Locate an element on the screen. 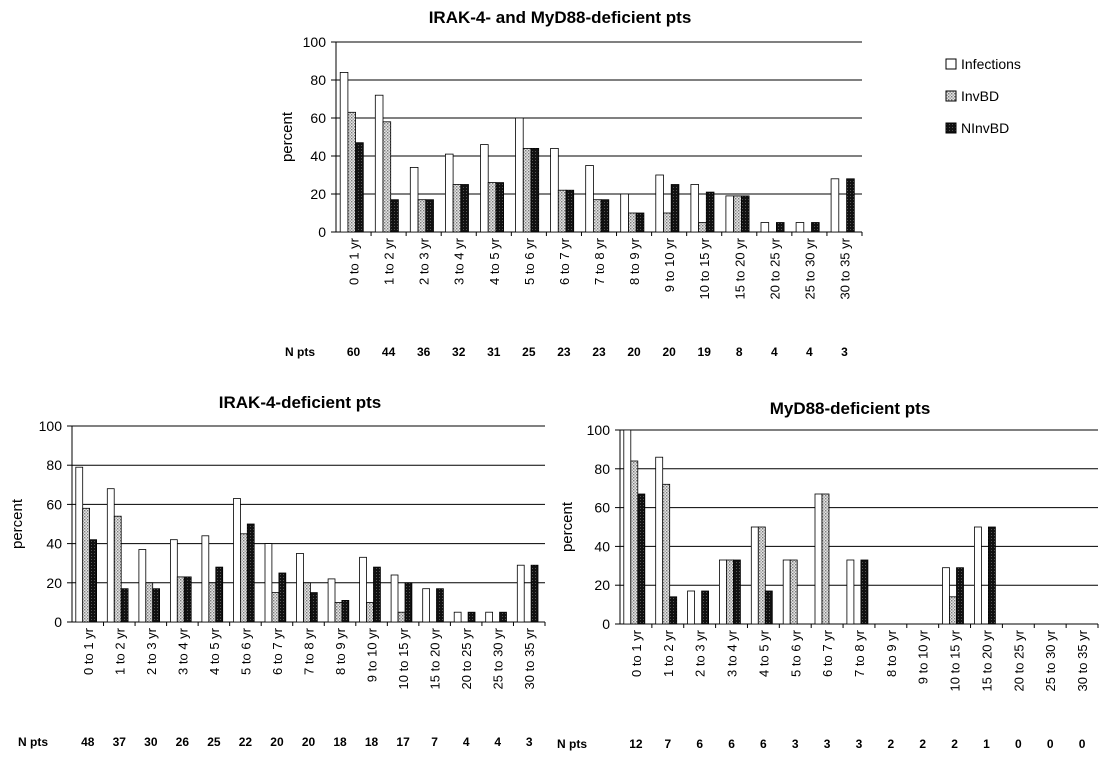 Image resolution: width=1100 pixels, height=762 pixels. x-category-label: 15 to 20 yr is located at coordinates (435, 658).